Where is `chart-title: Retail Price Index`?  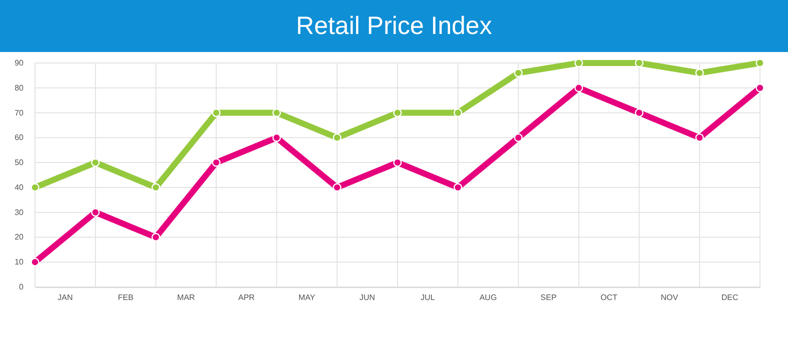 chart-title: Retail Price Index is located at coordinates (394, 26).